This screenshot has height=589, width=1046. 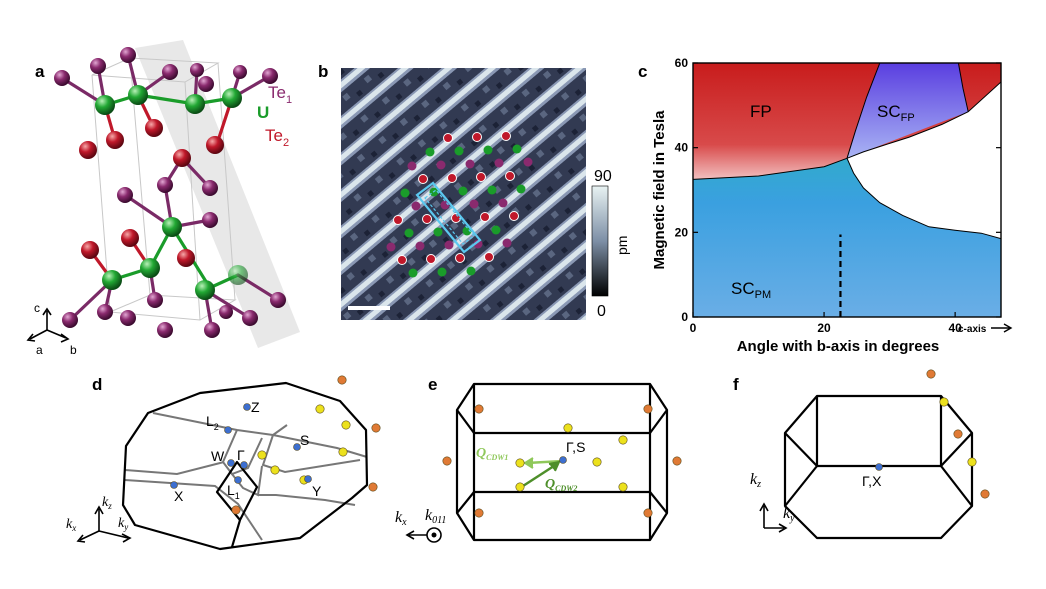 What do you see at coordinates (39, 350) in the screenshot?
I see `axis-a-label: a` at bounding box center [39, 350].